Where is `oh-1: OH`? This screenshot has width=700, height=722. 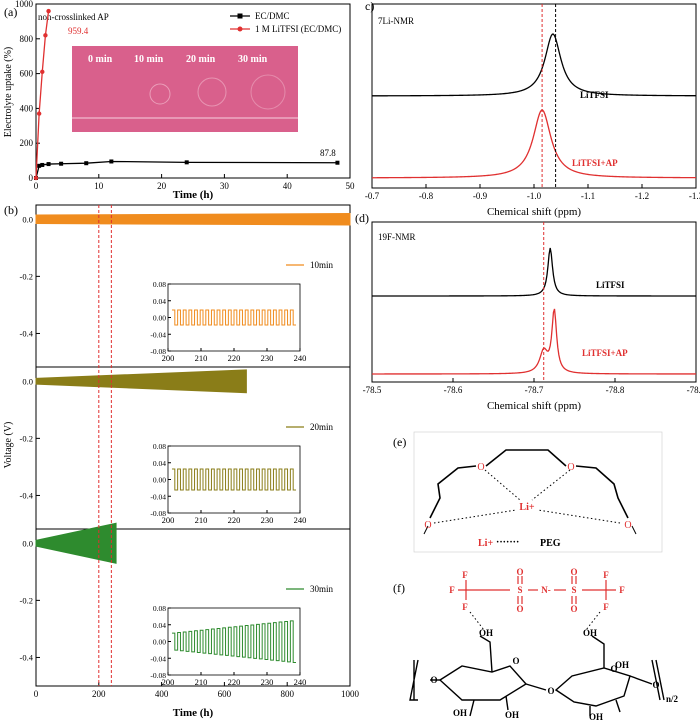
oh-1: OH is located at coordinates (486, 633).